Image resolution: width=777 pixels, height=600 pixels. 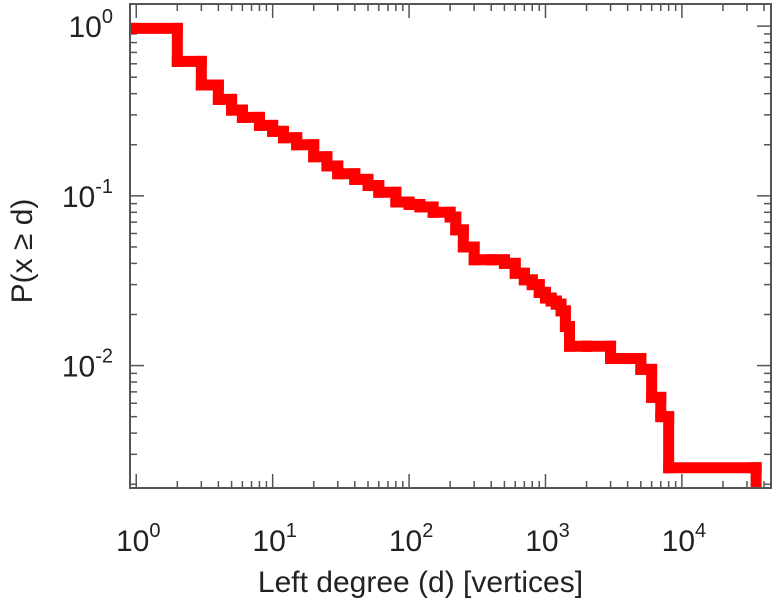 I want to click on y-axis-label: P(x ≥ d), so click(x=22, y=251).